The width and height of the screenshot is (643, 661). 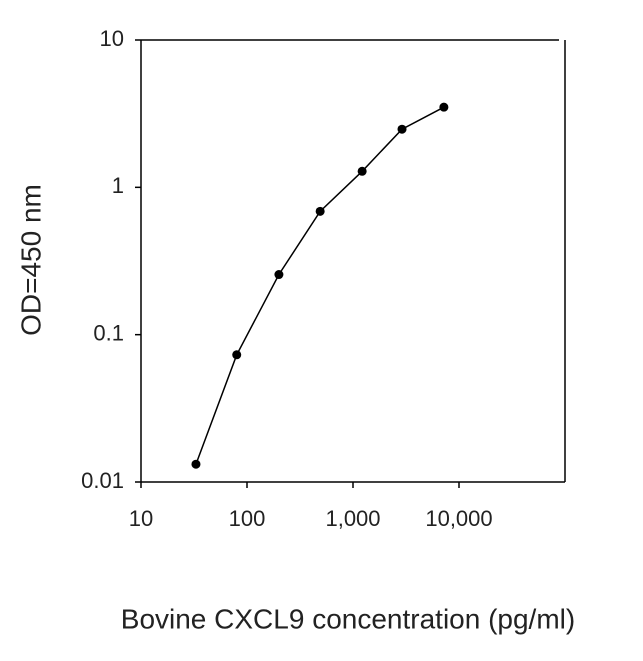 What do you see at coordinates (458, 518) in the screenshot?
I see `x-tick-label: 10,000` at bounding box center [458, 518].